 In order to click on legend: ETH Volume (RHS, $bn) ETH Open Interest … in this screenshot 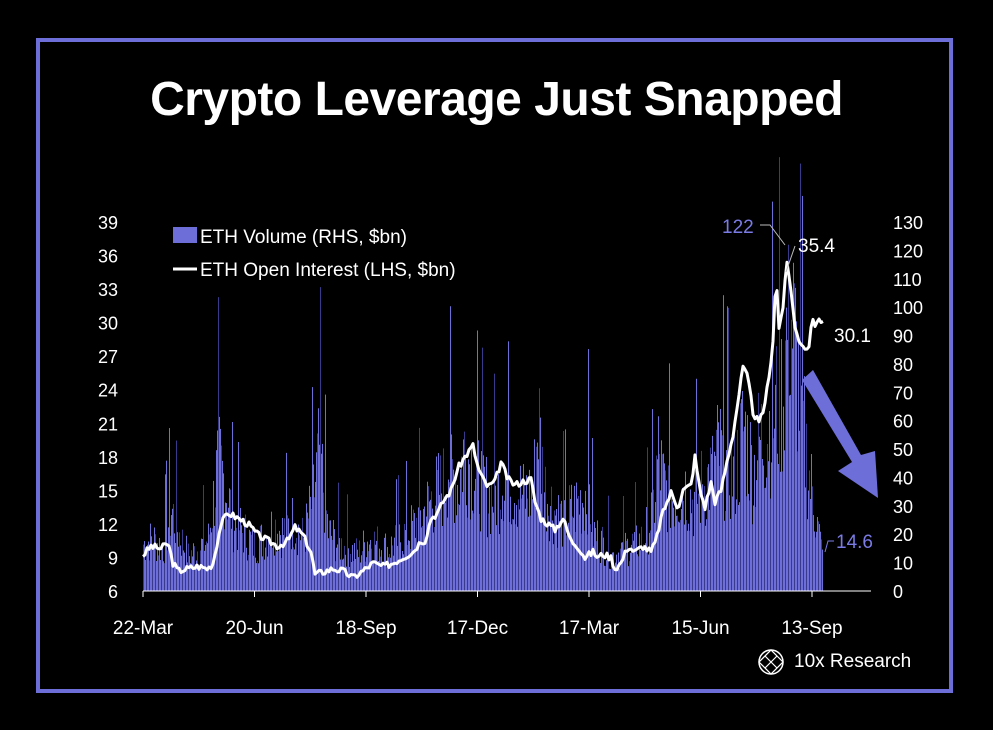, I will do `click(314, 254)`.